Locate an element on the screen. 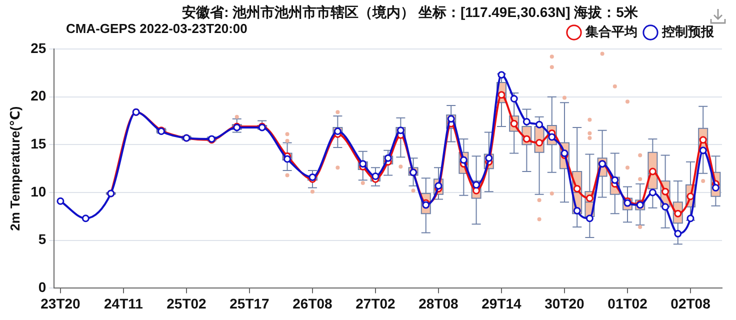  legend-label: 控制预报 is located at coordinates (688, 32).